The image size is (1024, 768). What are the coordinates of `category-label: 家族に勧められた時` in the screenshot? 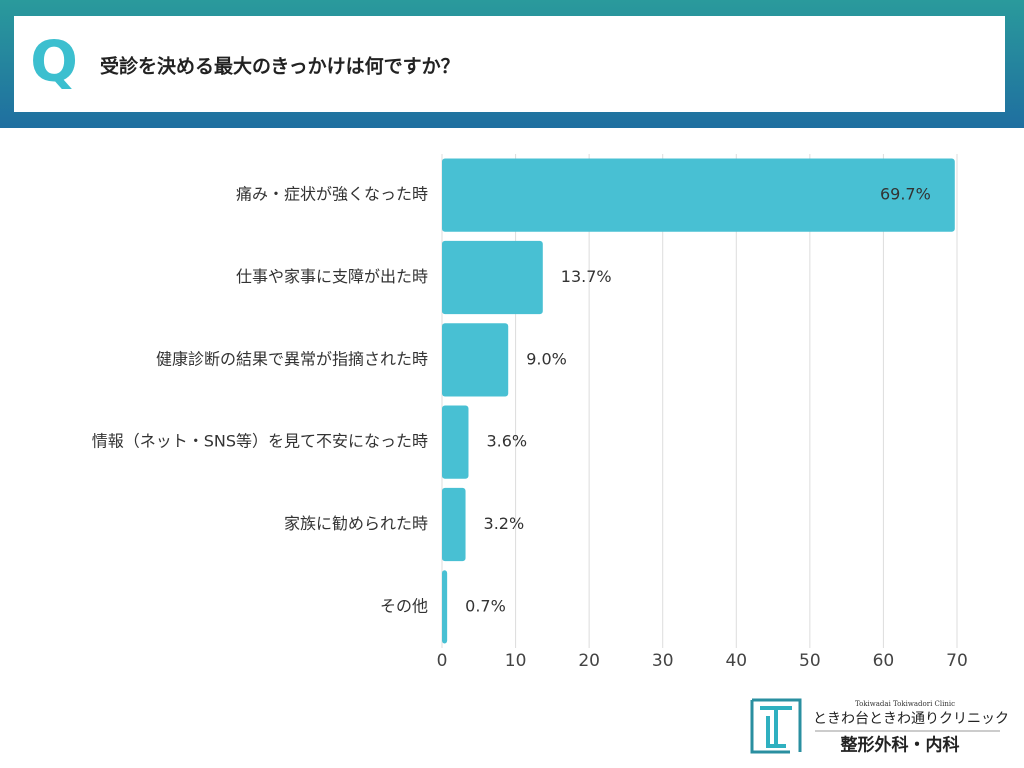 It's located at (356, 523).